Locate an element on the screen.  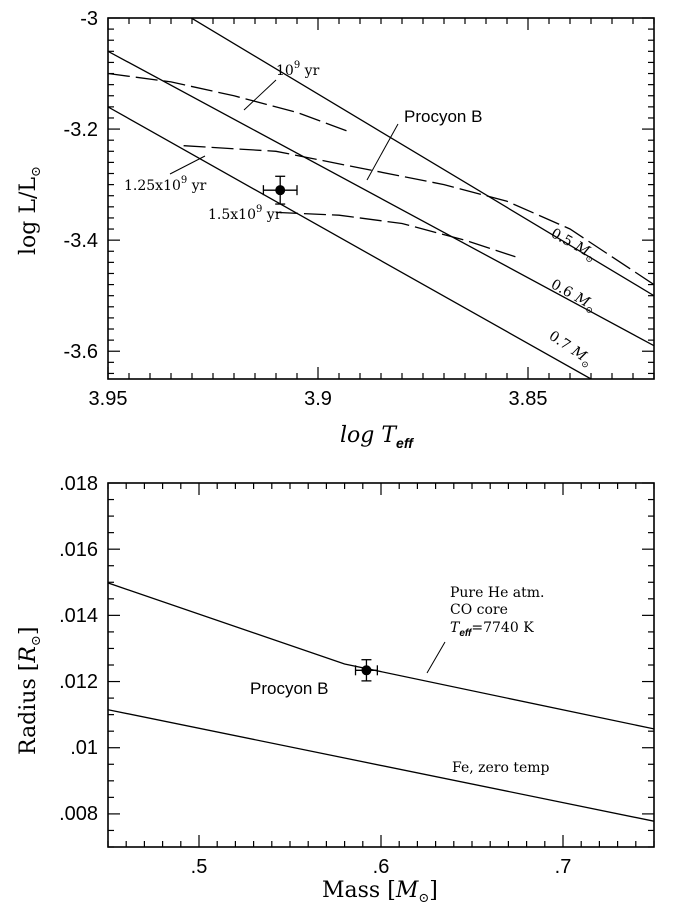
he-label-line1: Pure He atm. is located at coordinates (497, 593).